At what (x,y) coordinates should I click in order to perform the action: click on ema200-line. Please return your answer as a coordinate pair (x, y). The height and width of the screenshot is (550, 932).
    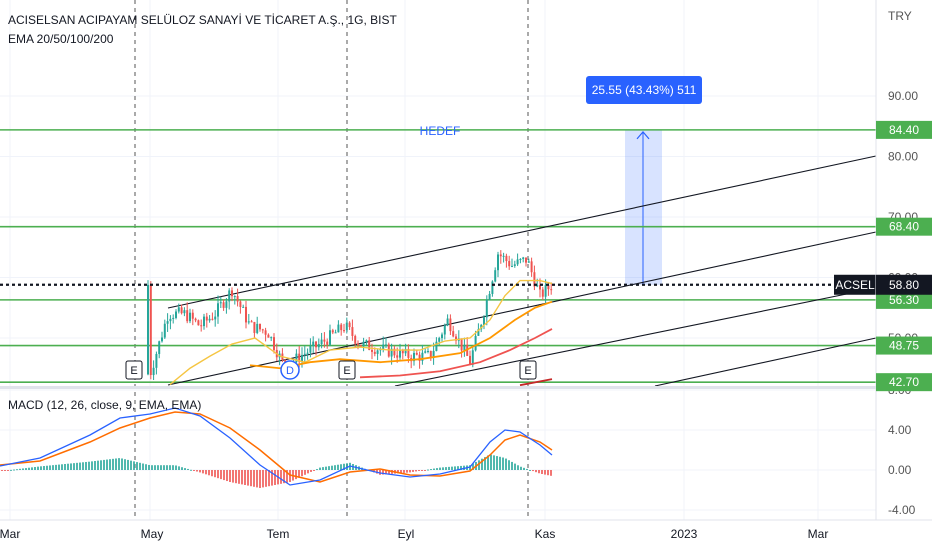
    Looking at the image, I should click on (536, 382).